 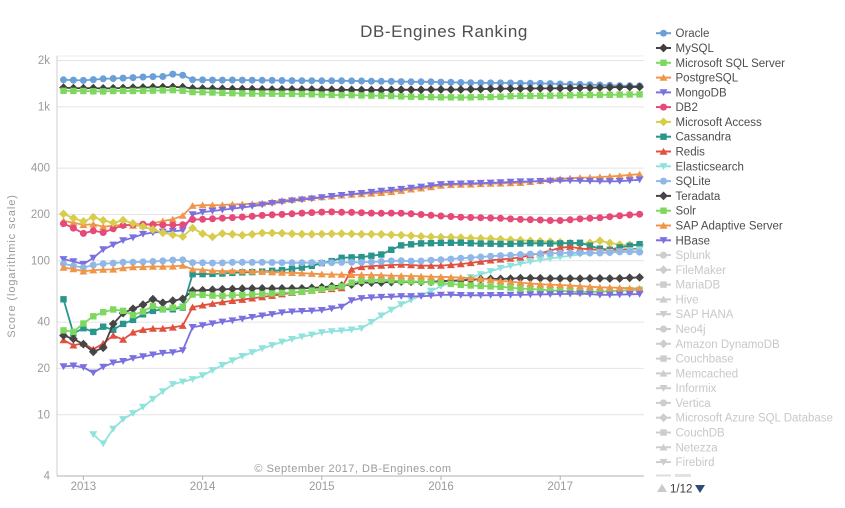 What do you see at coordinates (695, 463) in the screenshot?
I see `svg-text: Firebird` at bounding box center [695, 463].